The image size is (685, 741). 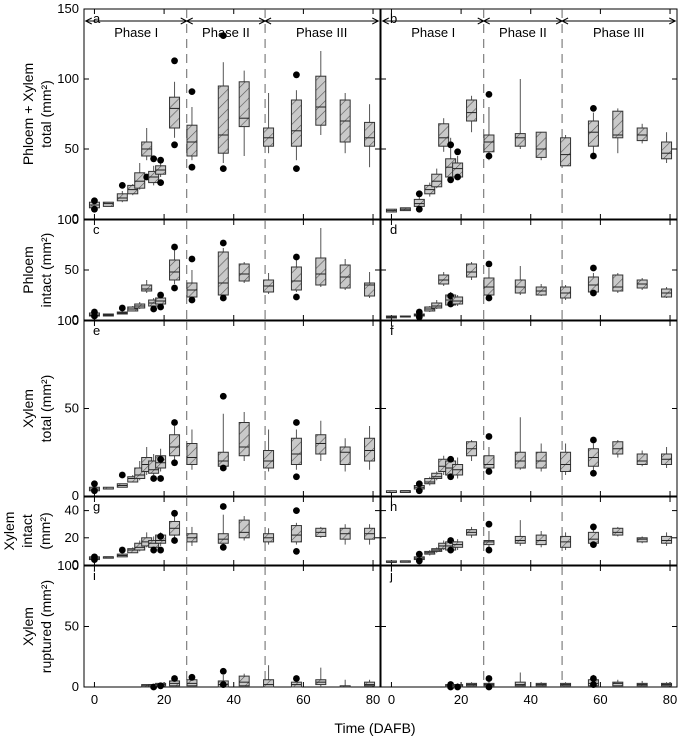 I want to click on y-axis-label: intact (mm²), so click(x=46, y=270).